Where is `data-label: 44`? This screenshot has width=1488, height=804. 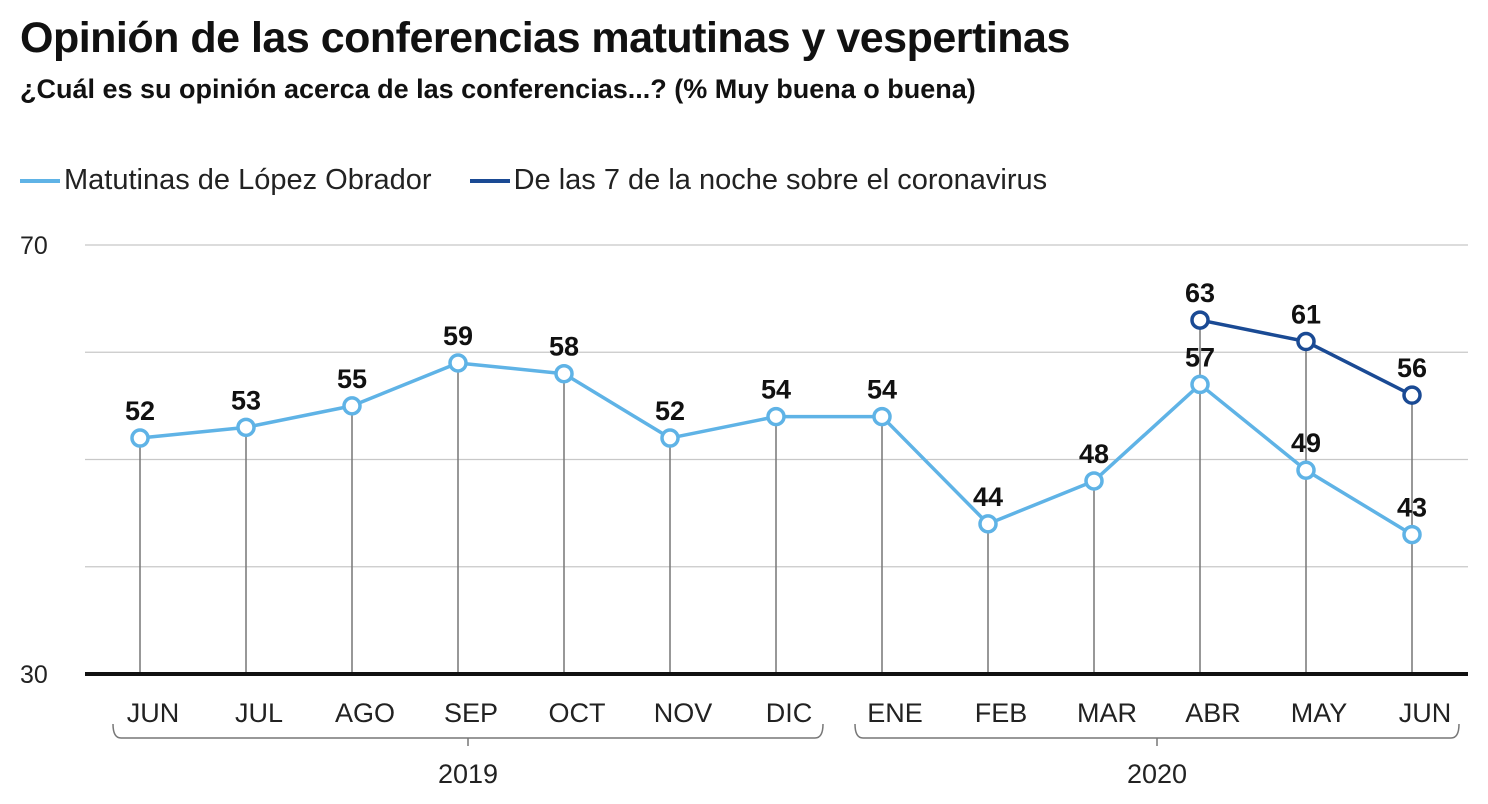 data-label: 44 is located at coordinates (988, 497).